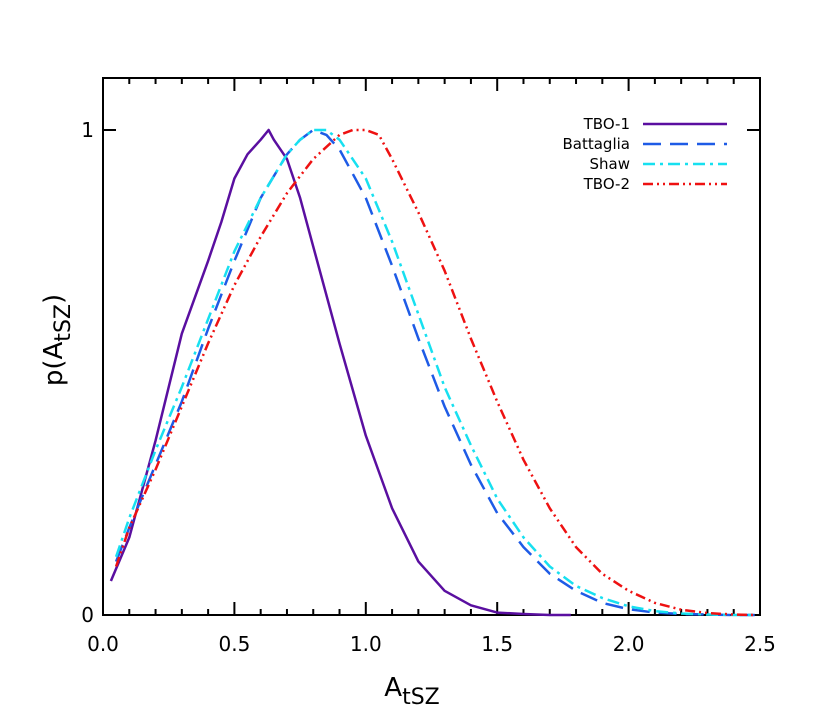 Image resolution: width=830 pixels, height=726 pixels. Describe the element at coordinates (63, 323) in the screenshot. I see `y-axis-label-sub: tSZ` at that location.